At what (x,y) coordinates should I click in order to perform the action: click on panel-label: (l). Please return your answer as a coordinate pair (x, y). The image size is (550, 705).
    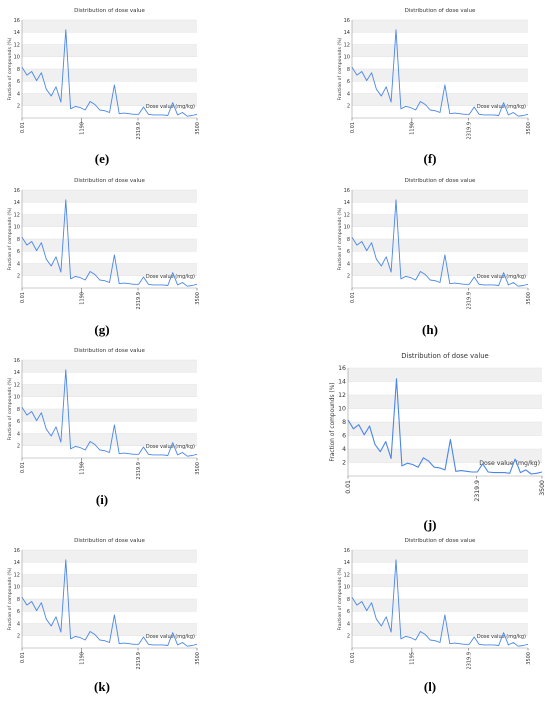
    Looking at the image, I should click on (430, 686).